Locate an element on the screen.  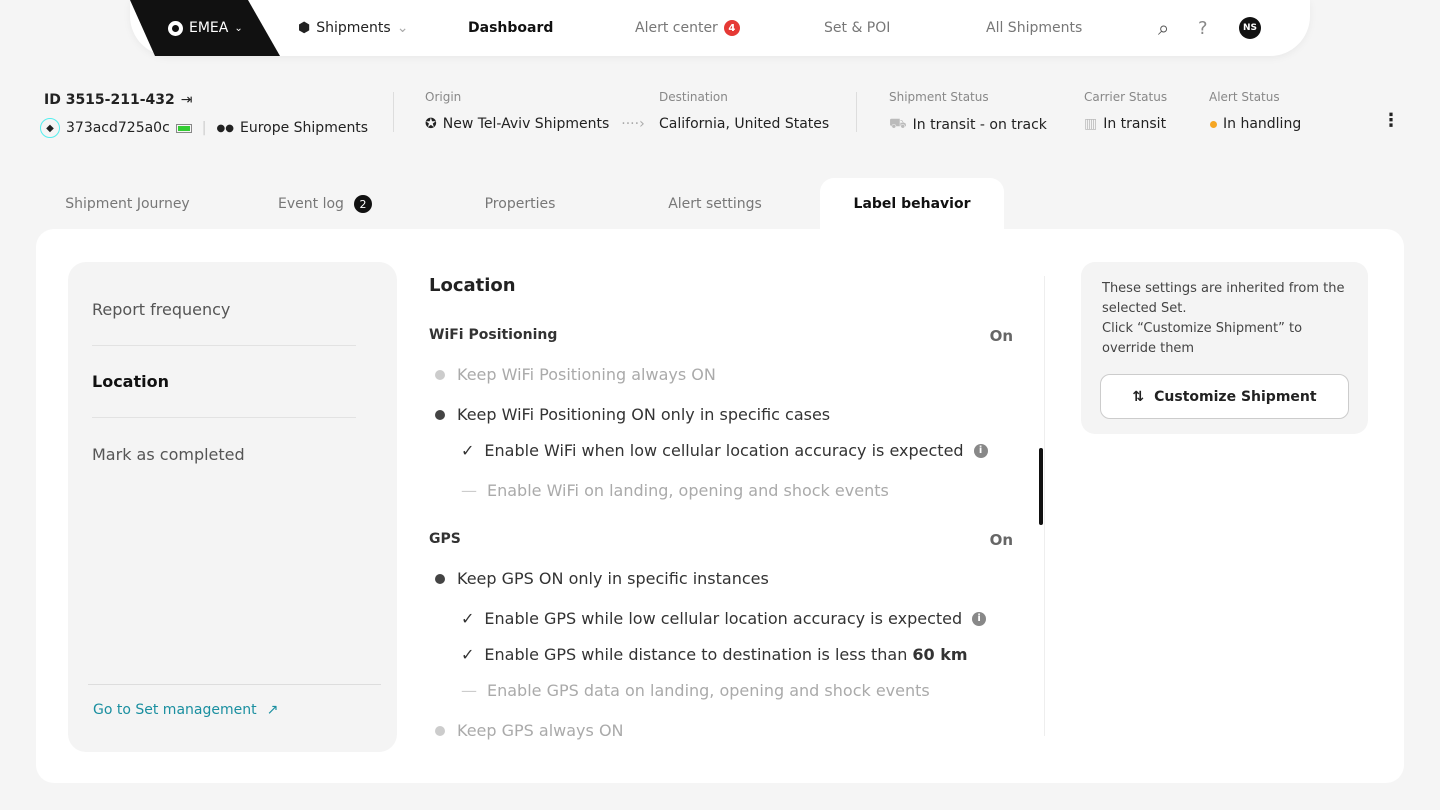
help-icon: ? is located at coordinates (1203, 28).